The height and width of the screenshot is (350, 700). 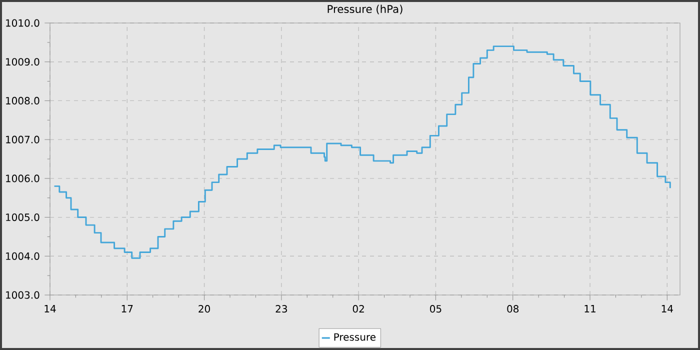 What do you see at coordinates (23, 256) in the screenshot?
I see `y-tick-label: 1004.0` at bounding box center [23, 256].